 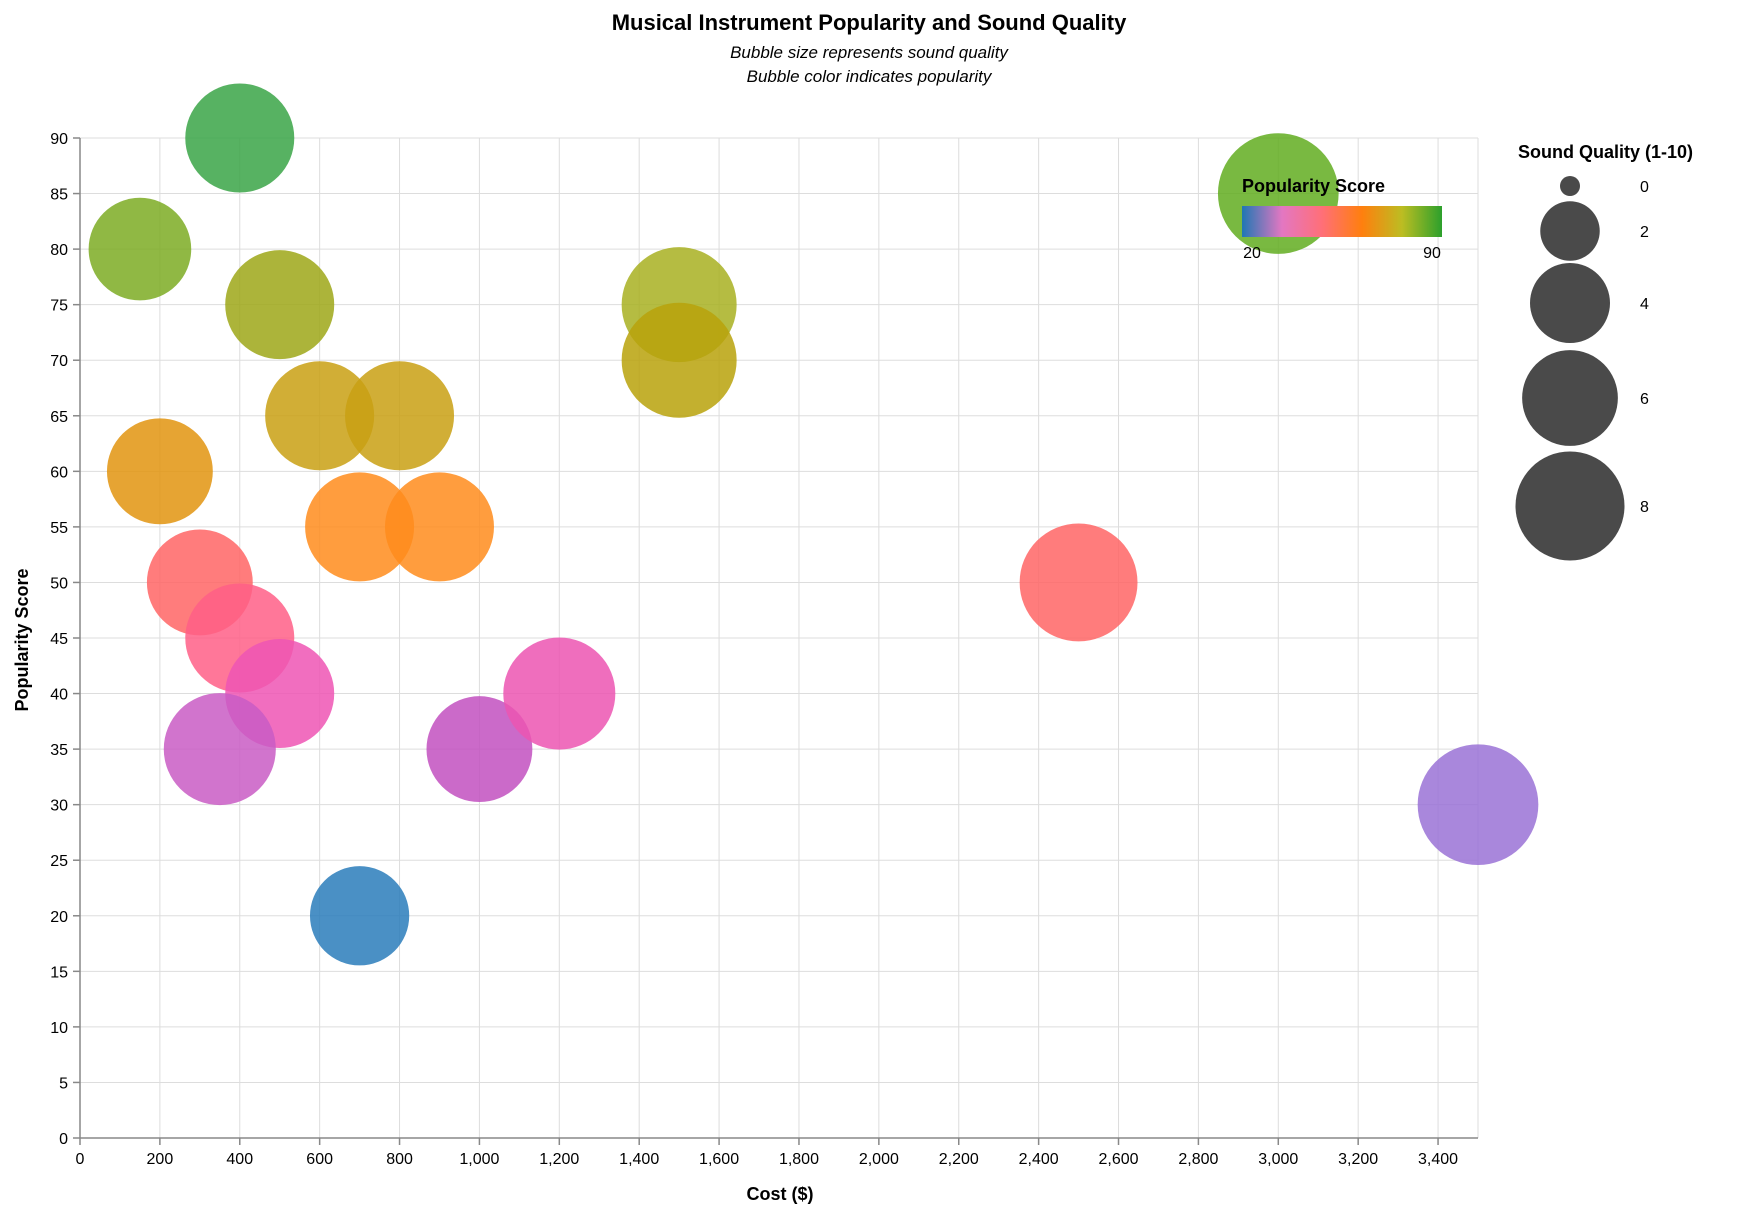 I want to click on x-tick-label: 1,800, so click(x=799, y=1159).